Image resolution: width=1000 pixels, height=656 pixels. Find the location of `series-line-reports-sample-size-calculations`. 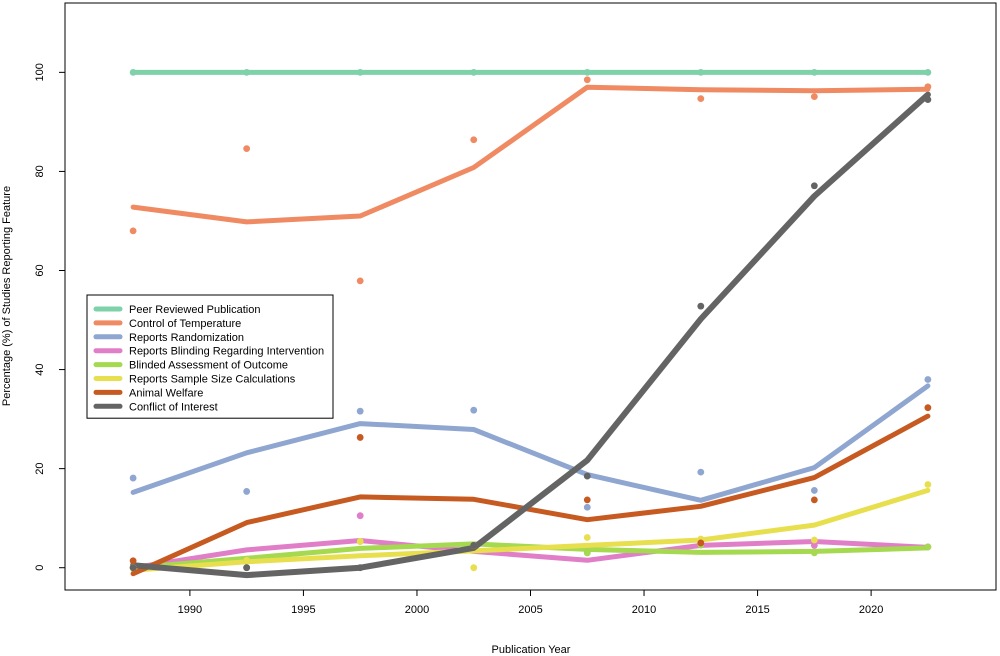

series-line-reports-sample-size-calculations is located at coordinates (530, 530).